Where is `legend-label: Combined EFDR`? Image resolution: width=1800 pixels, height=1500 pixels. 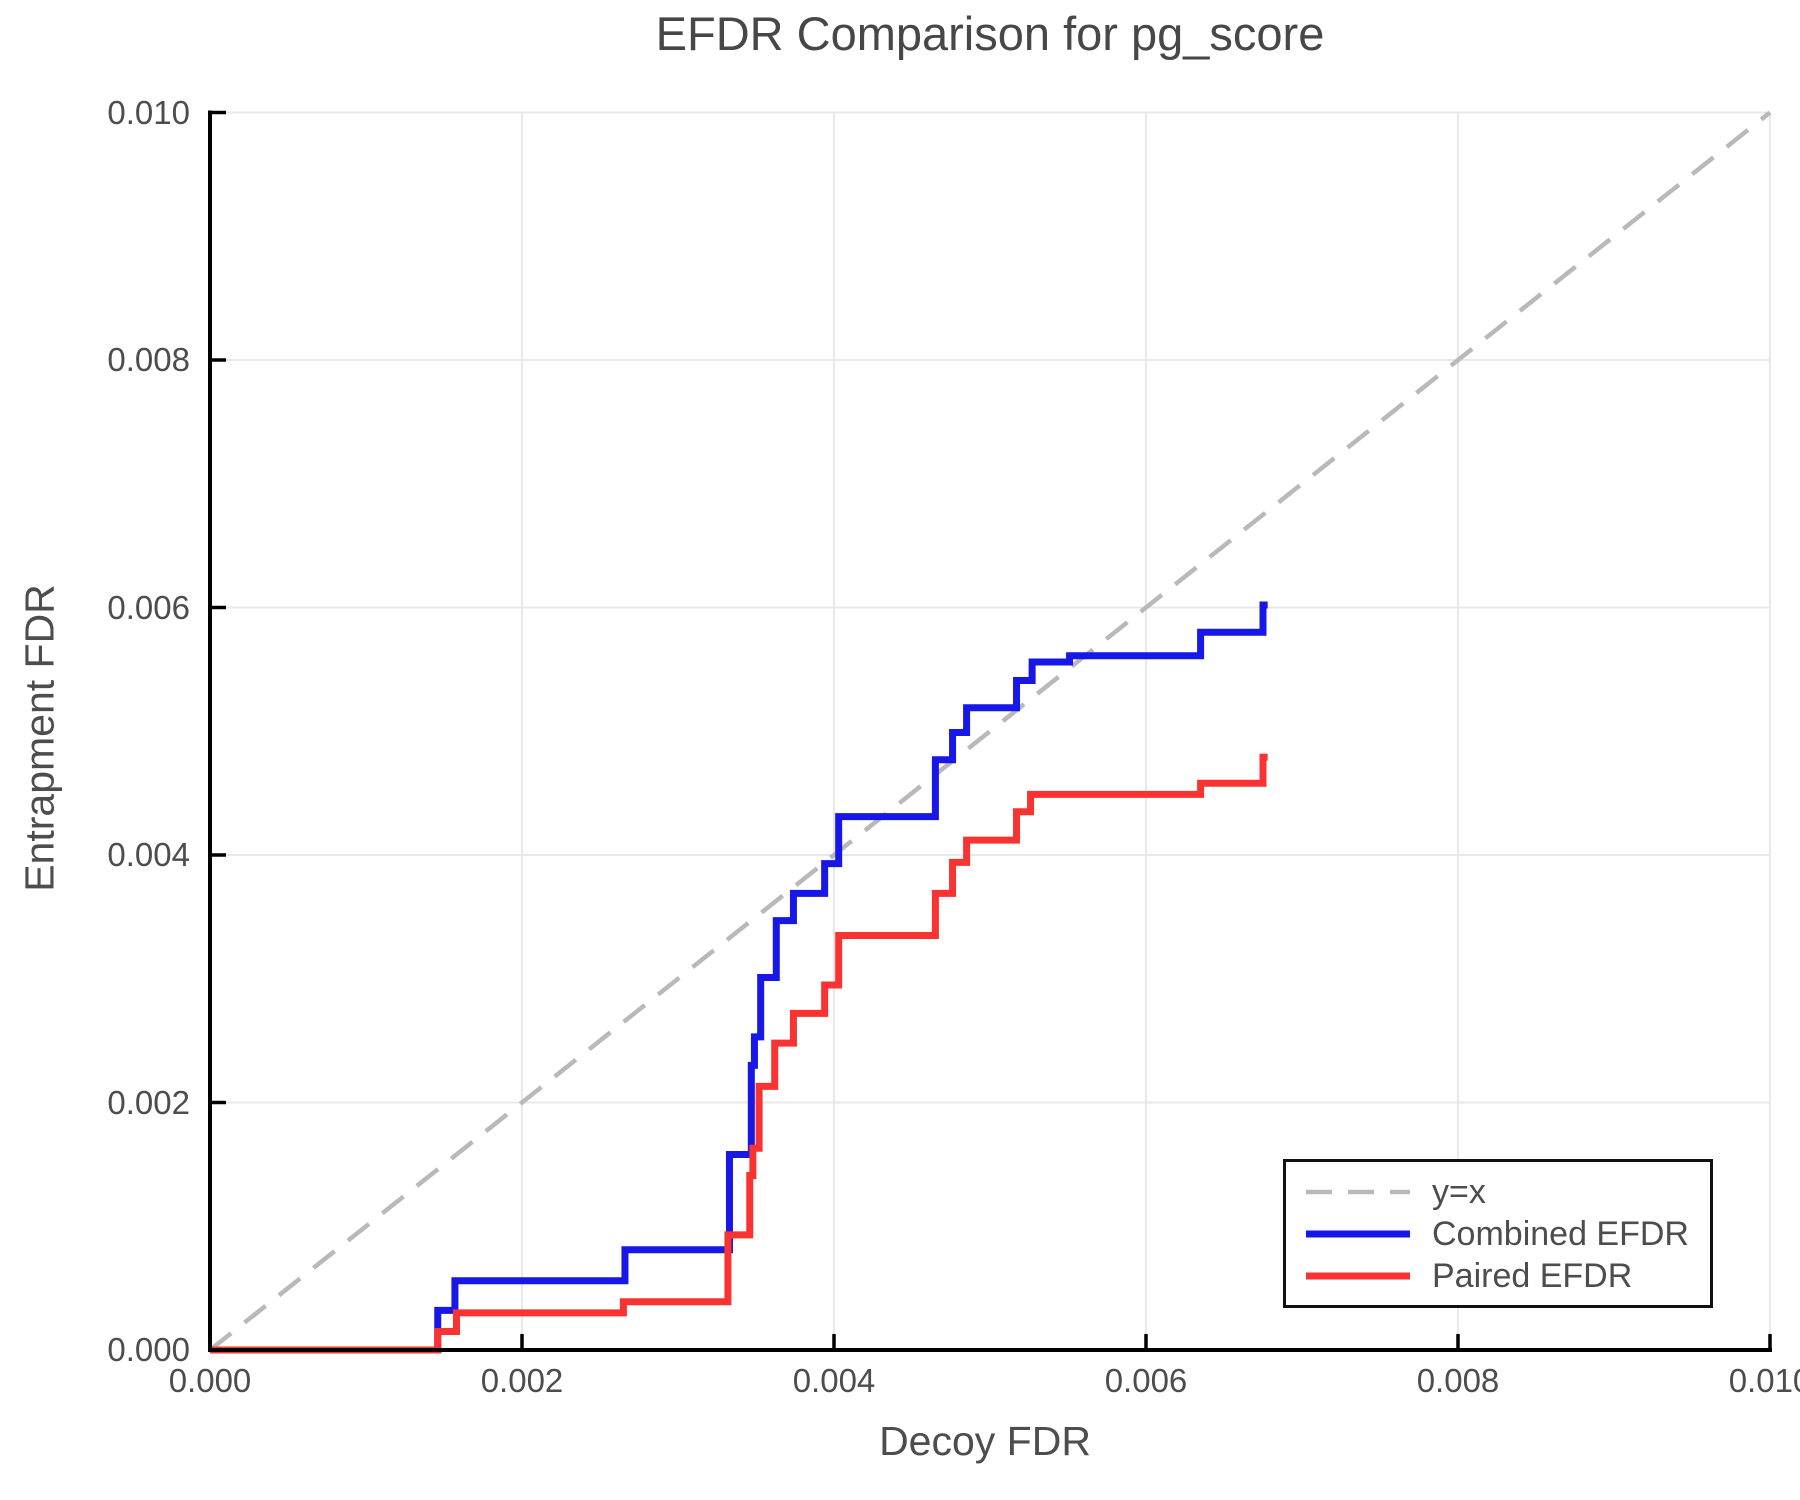
legend-label: Combined EFDR is located at coordinates (1560, 1233).